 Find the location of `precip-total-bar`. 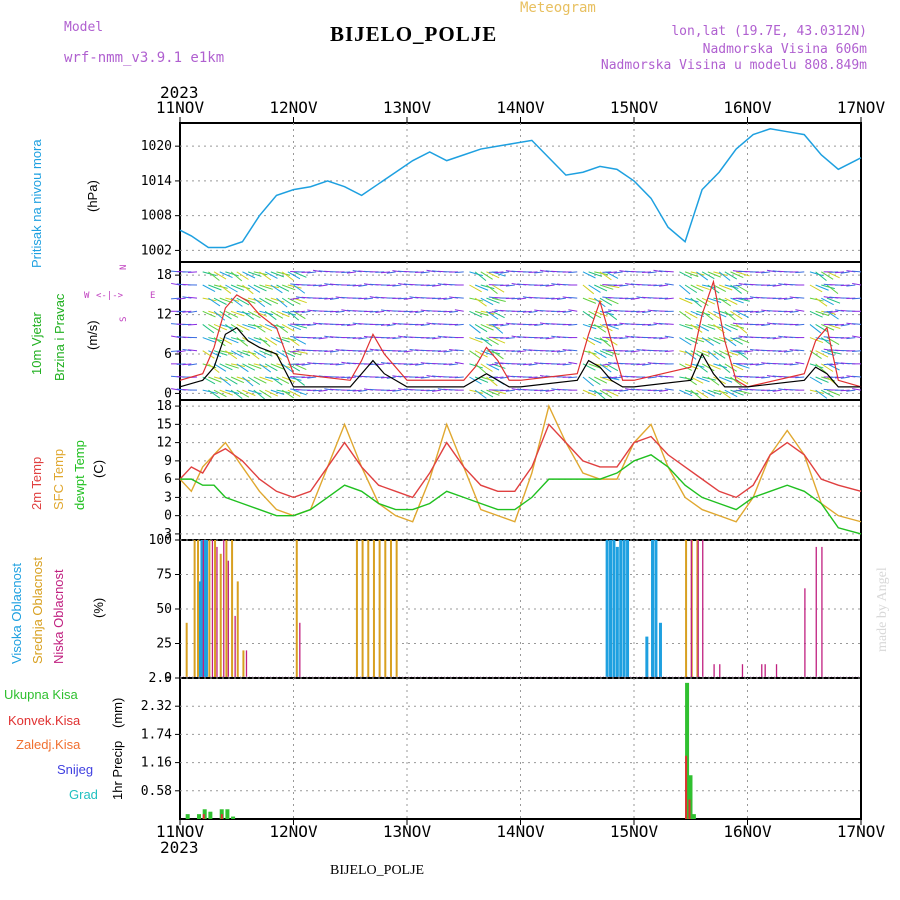

precip-total-bar is located at coordinates (233, 817).